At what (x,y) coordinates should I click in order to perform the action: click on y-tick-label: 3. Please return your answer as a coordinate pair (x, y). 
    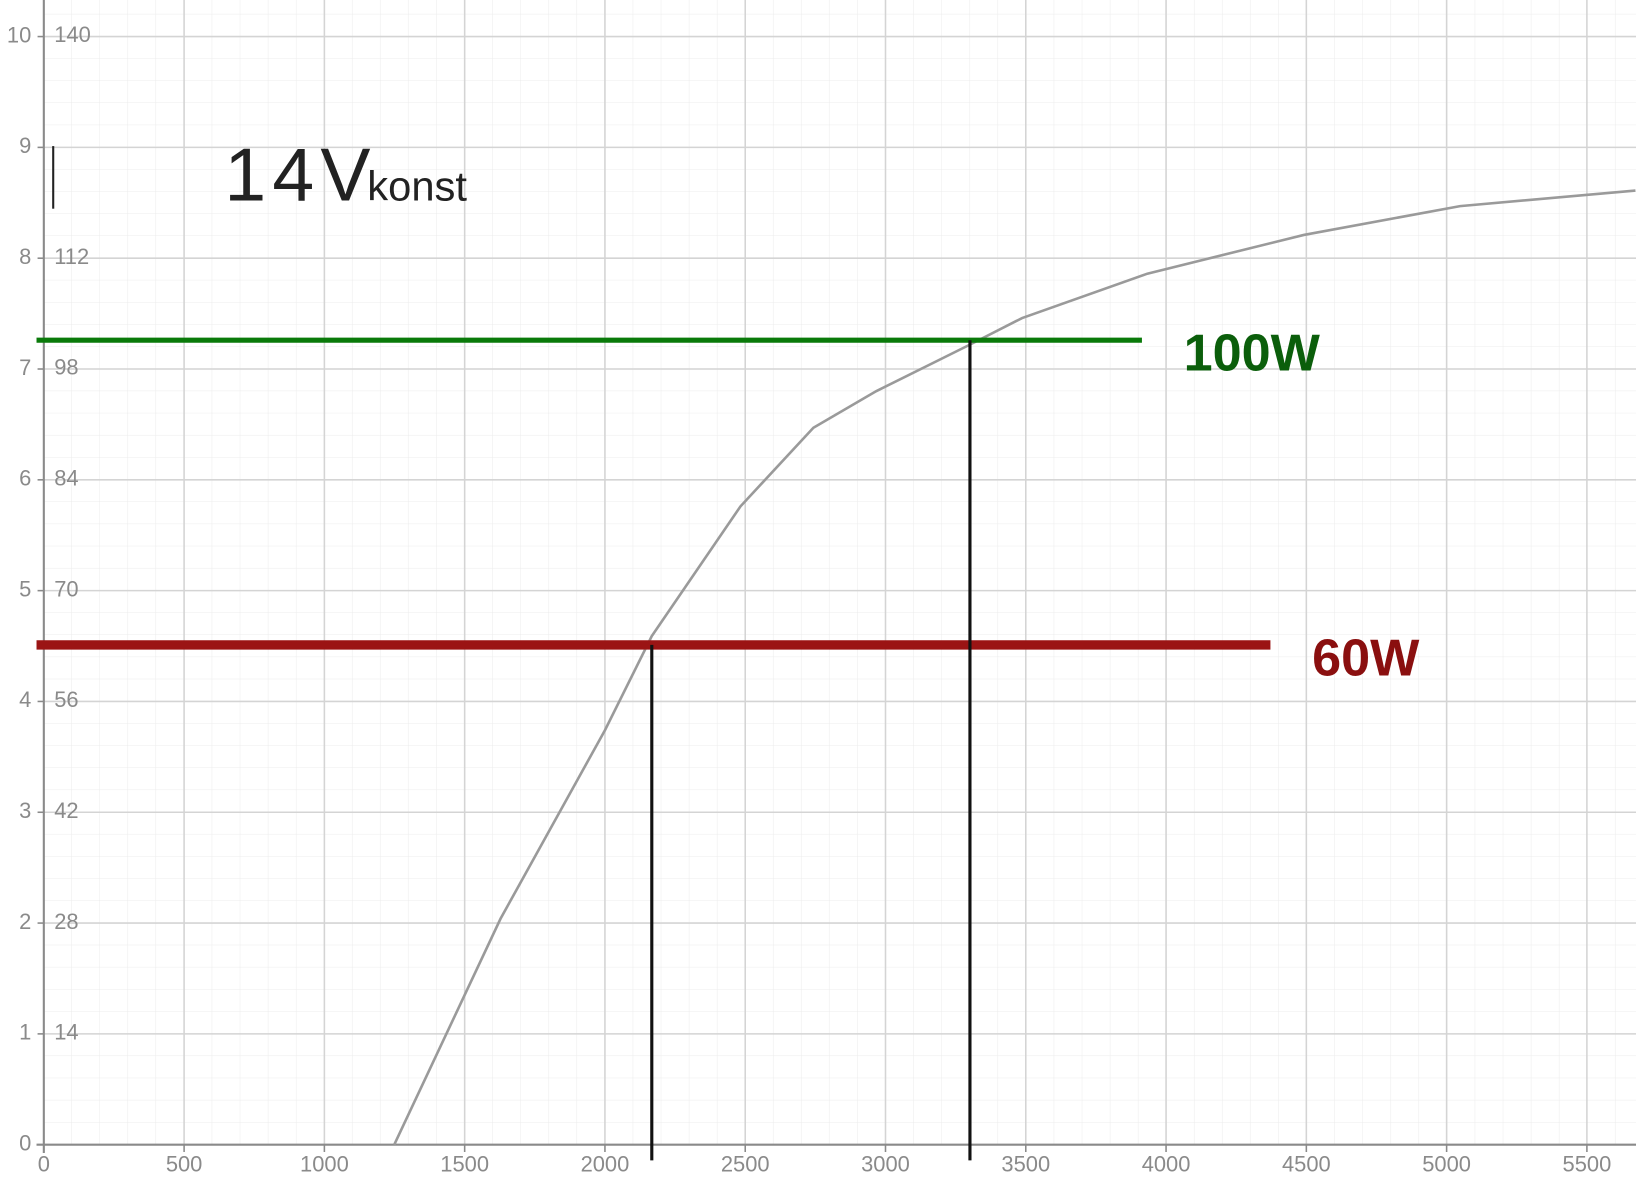
    Looking at the image, I should click on (25, 810).